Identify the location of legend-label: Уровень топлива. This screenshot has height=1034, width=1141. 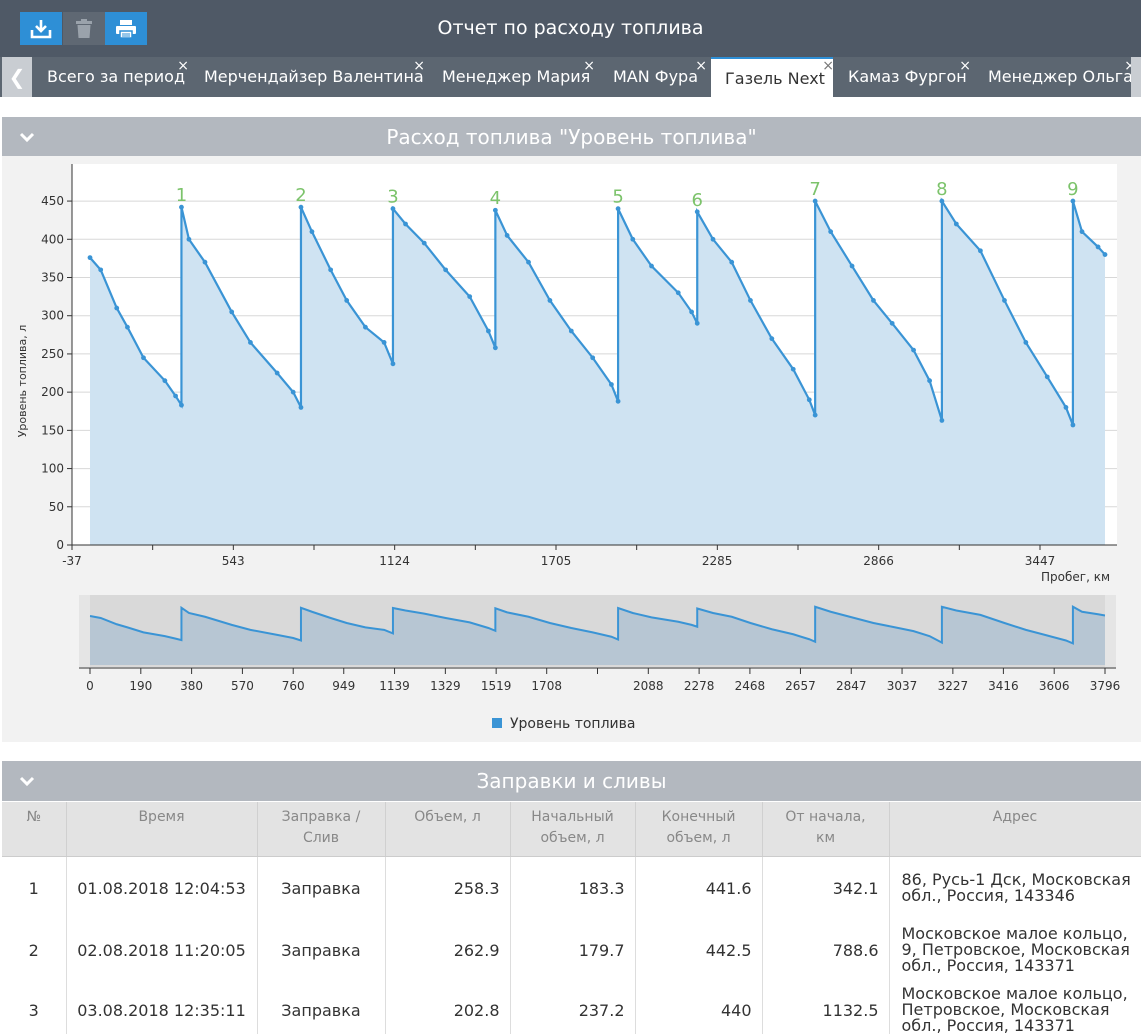
(572, 724).